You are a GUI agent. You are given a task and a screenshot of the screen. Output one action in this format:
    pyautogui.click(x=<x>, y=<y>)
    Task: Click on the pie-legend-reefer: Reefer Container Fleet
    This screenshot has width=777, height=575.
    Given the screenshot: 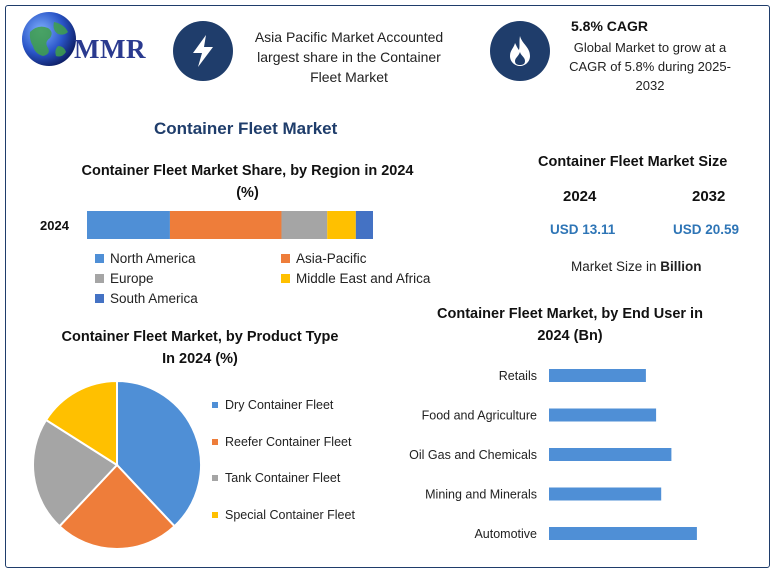 What is the action you would take?
    pyautogui.click(x=281, y=442)
    